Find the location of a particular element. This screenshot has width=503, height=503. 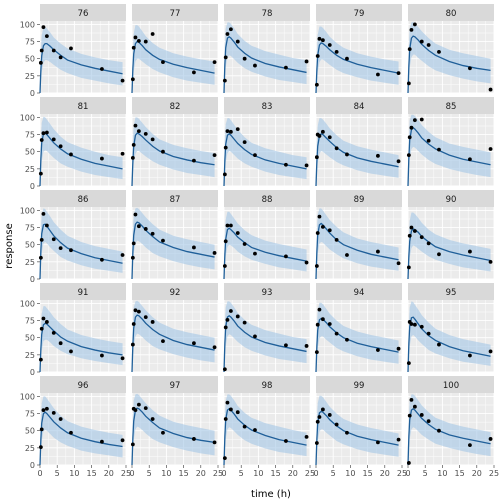

facet-panel-82: 82 is located at coordinates (174, 142).